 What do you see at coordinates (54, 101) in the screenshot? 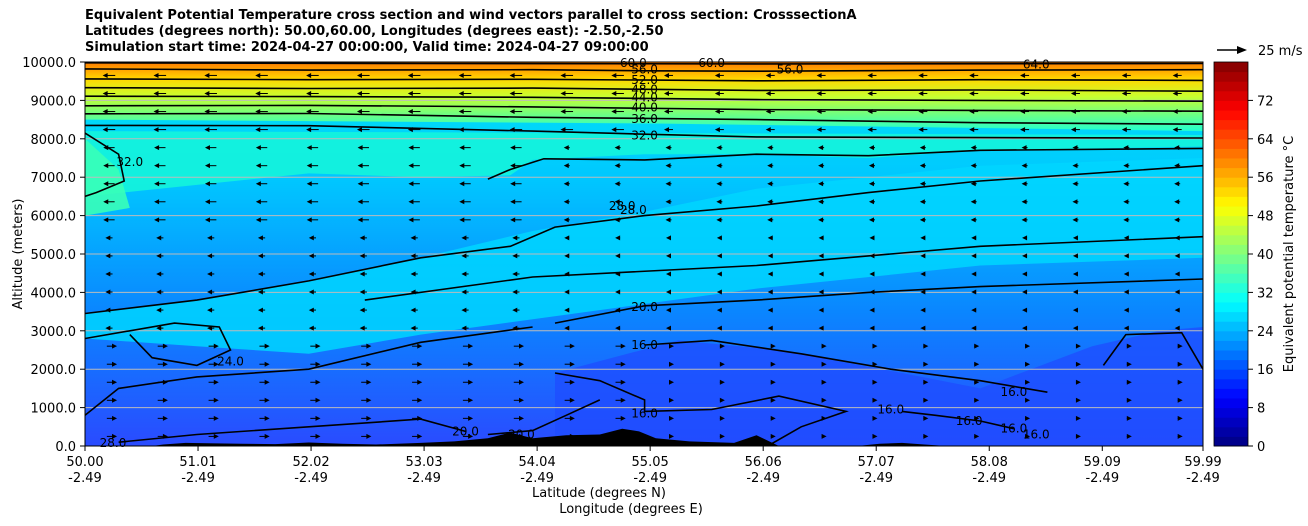
I see `y-tick-label: 9000.0` at bounding box center [54, 101].